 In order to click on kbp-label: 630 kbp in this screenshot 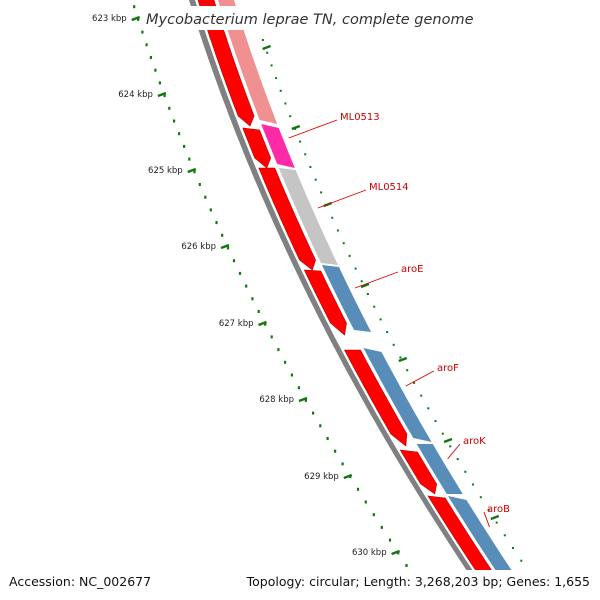, I will do `click(369, 553)`.